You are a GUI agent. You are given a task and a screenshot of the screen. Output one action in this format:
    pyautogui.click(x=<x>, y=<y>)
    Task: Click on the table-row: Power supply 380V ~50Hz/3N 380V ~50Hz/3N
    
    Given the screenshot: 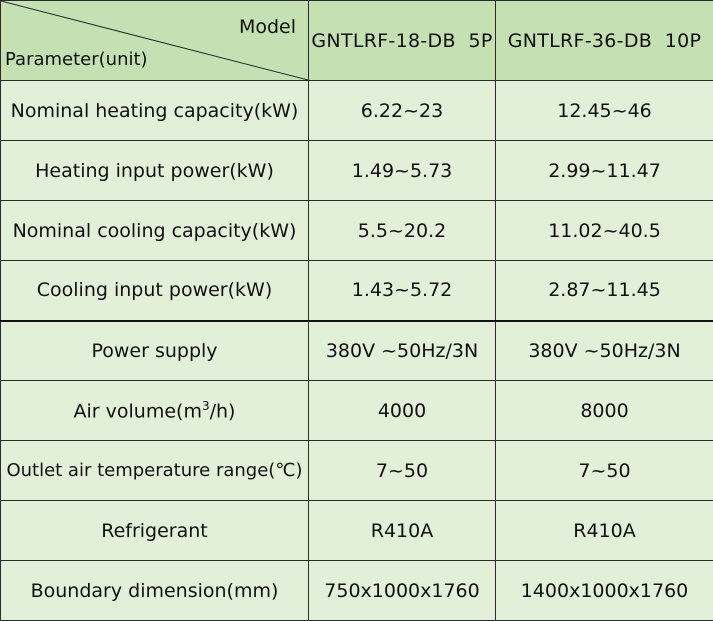 What is the action you would take?
    pyautogui.click(x=356, y=350)
    